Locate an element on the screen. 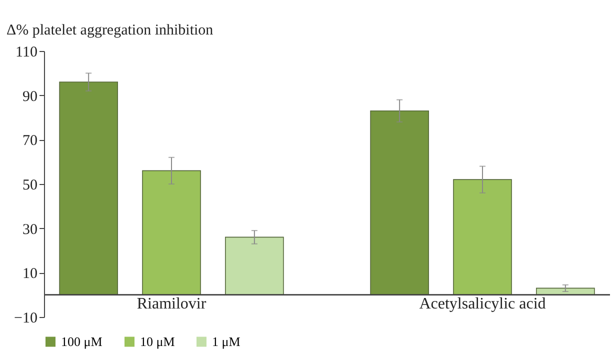  y-tick-label: 30 is located at coordinates (30, 230).